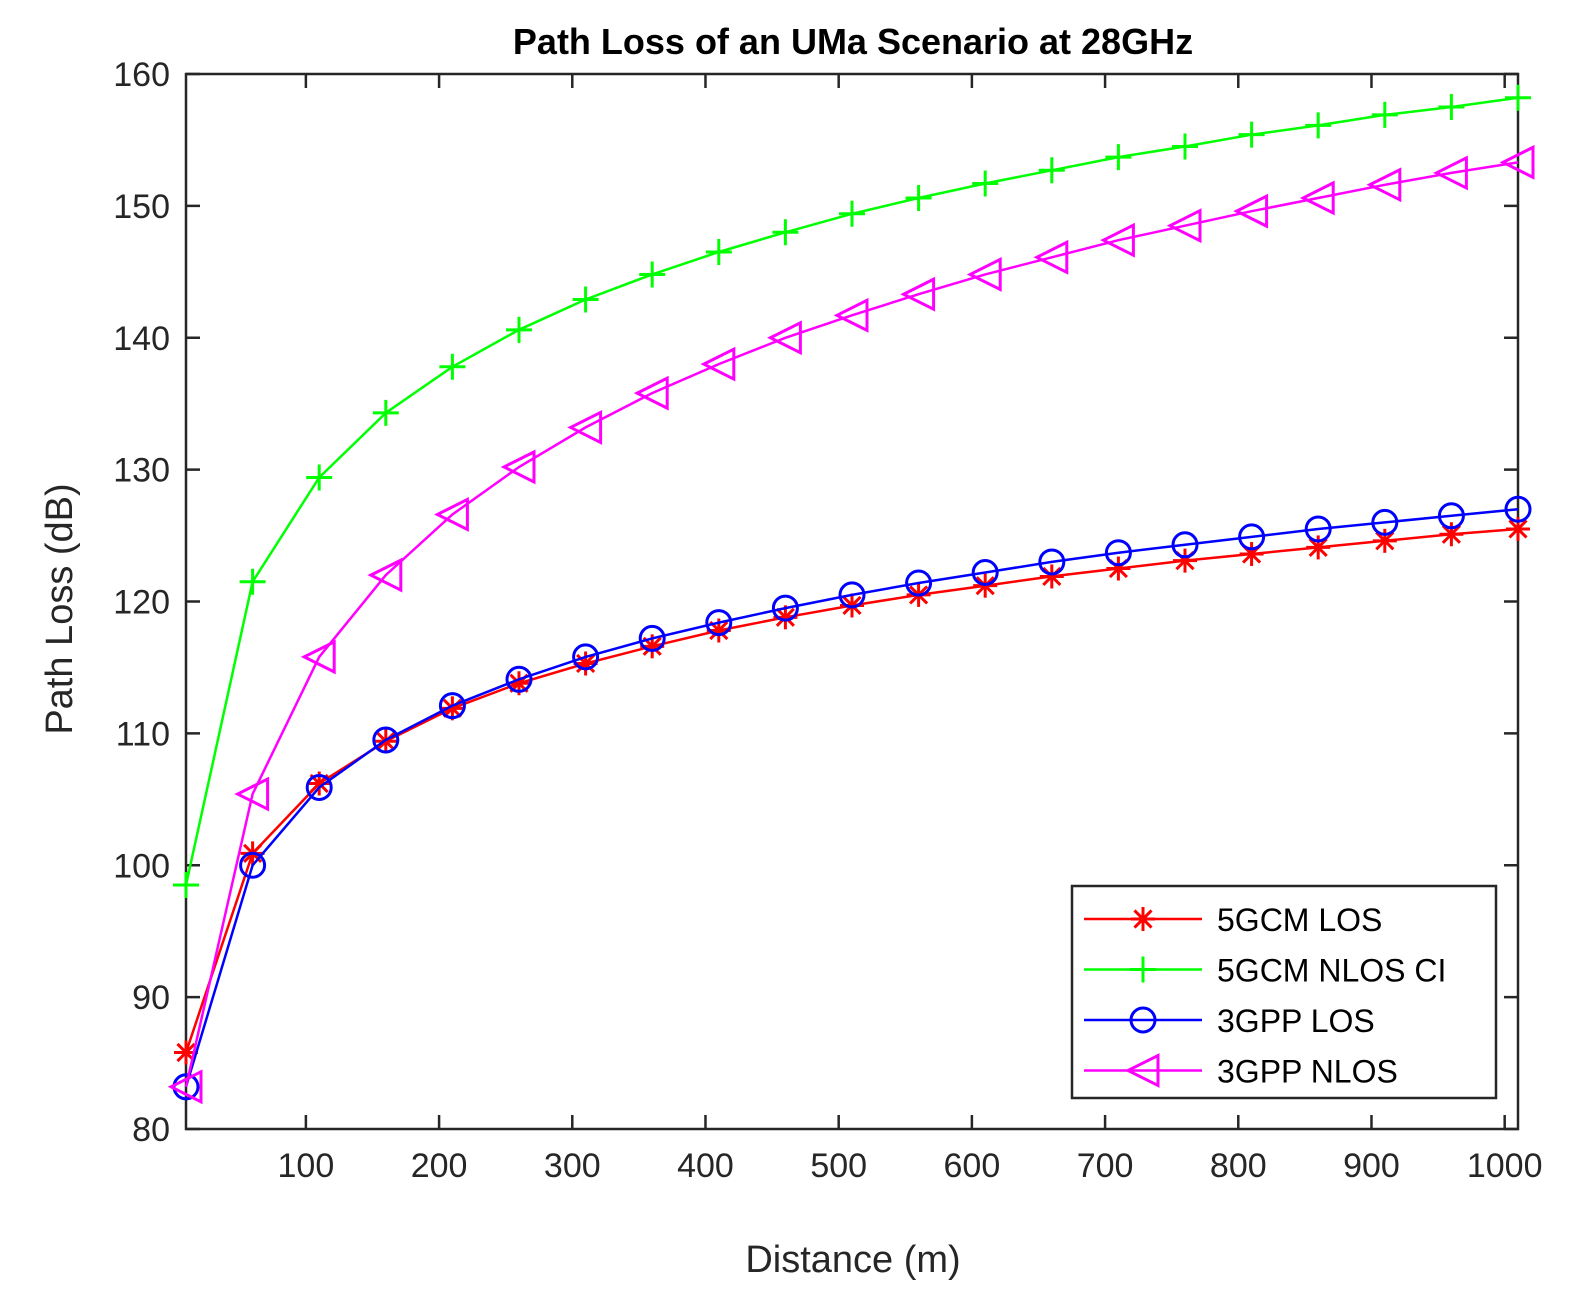 Image resolution: width=1596 pixels, height=1303 pixels. Describe the element at coordinates (1142, 1070) in the screenshot. I see `legend-marker-3gpp-nlos` at that location.